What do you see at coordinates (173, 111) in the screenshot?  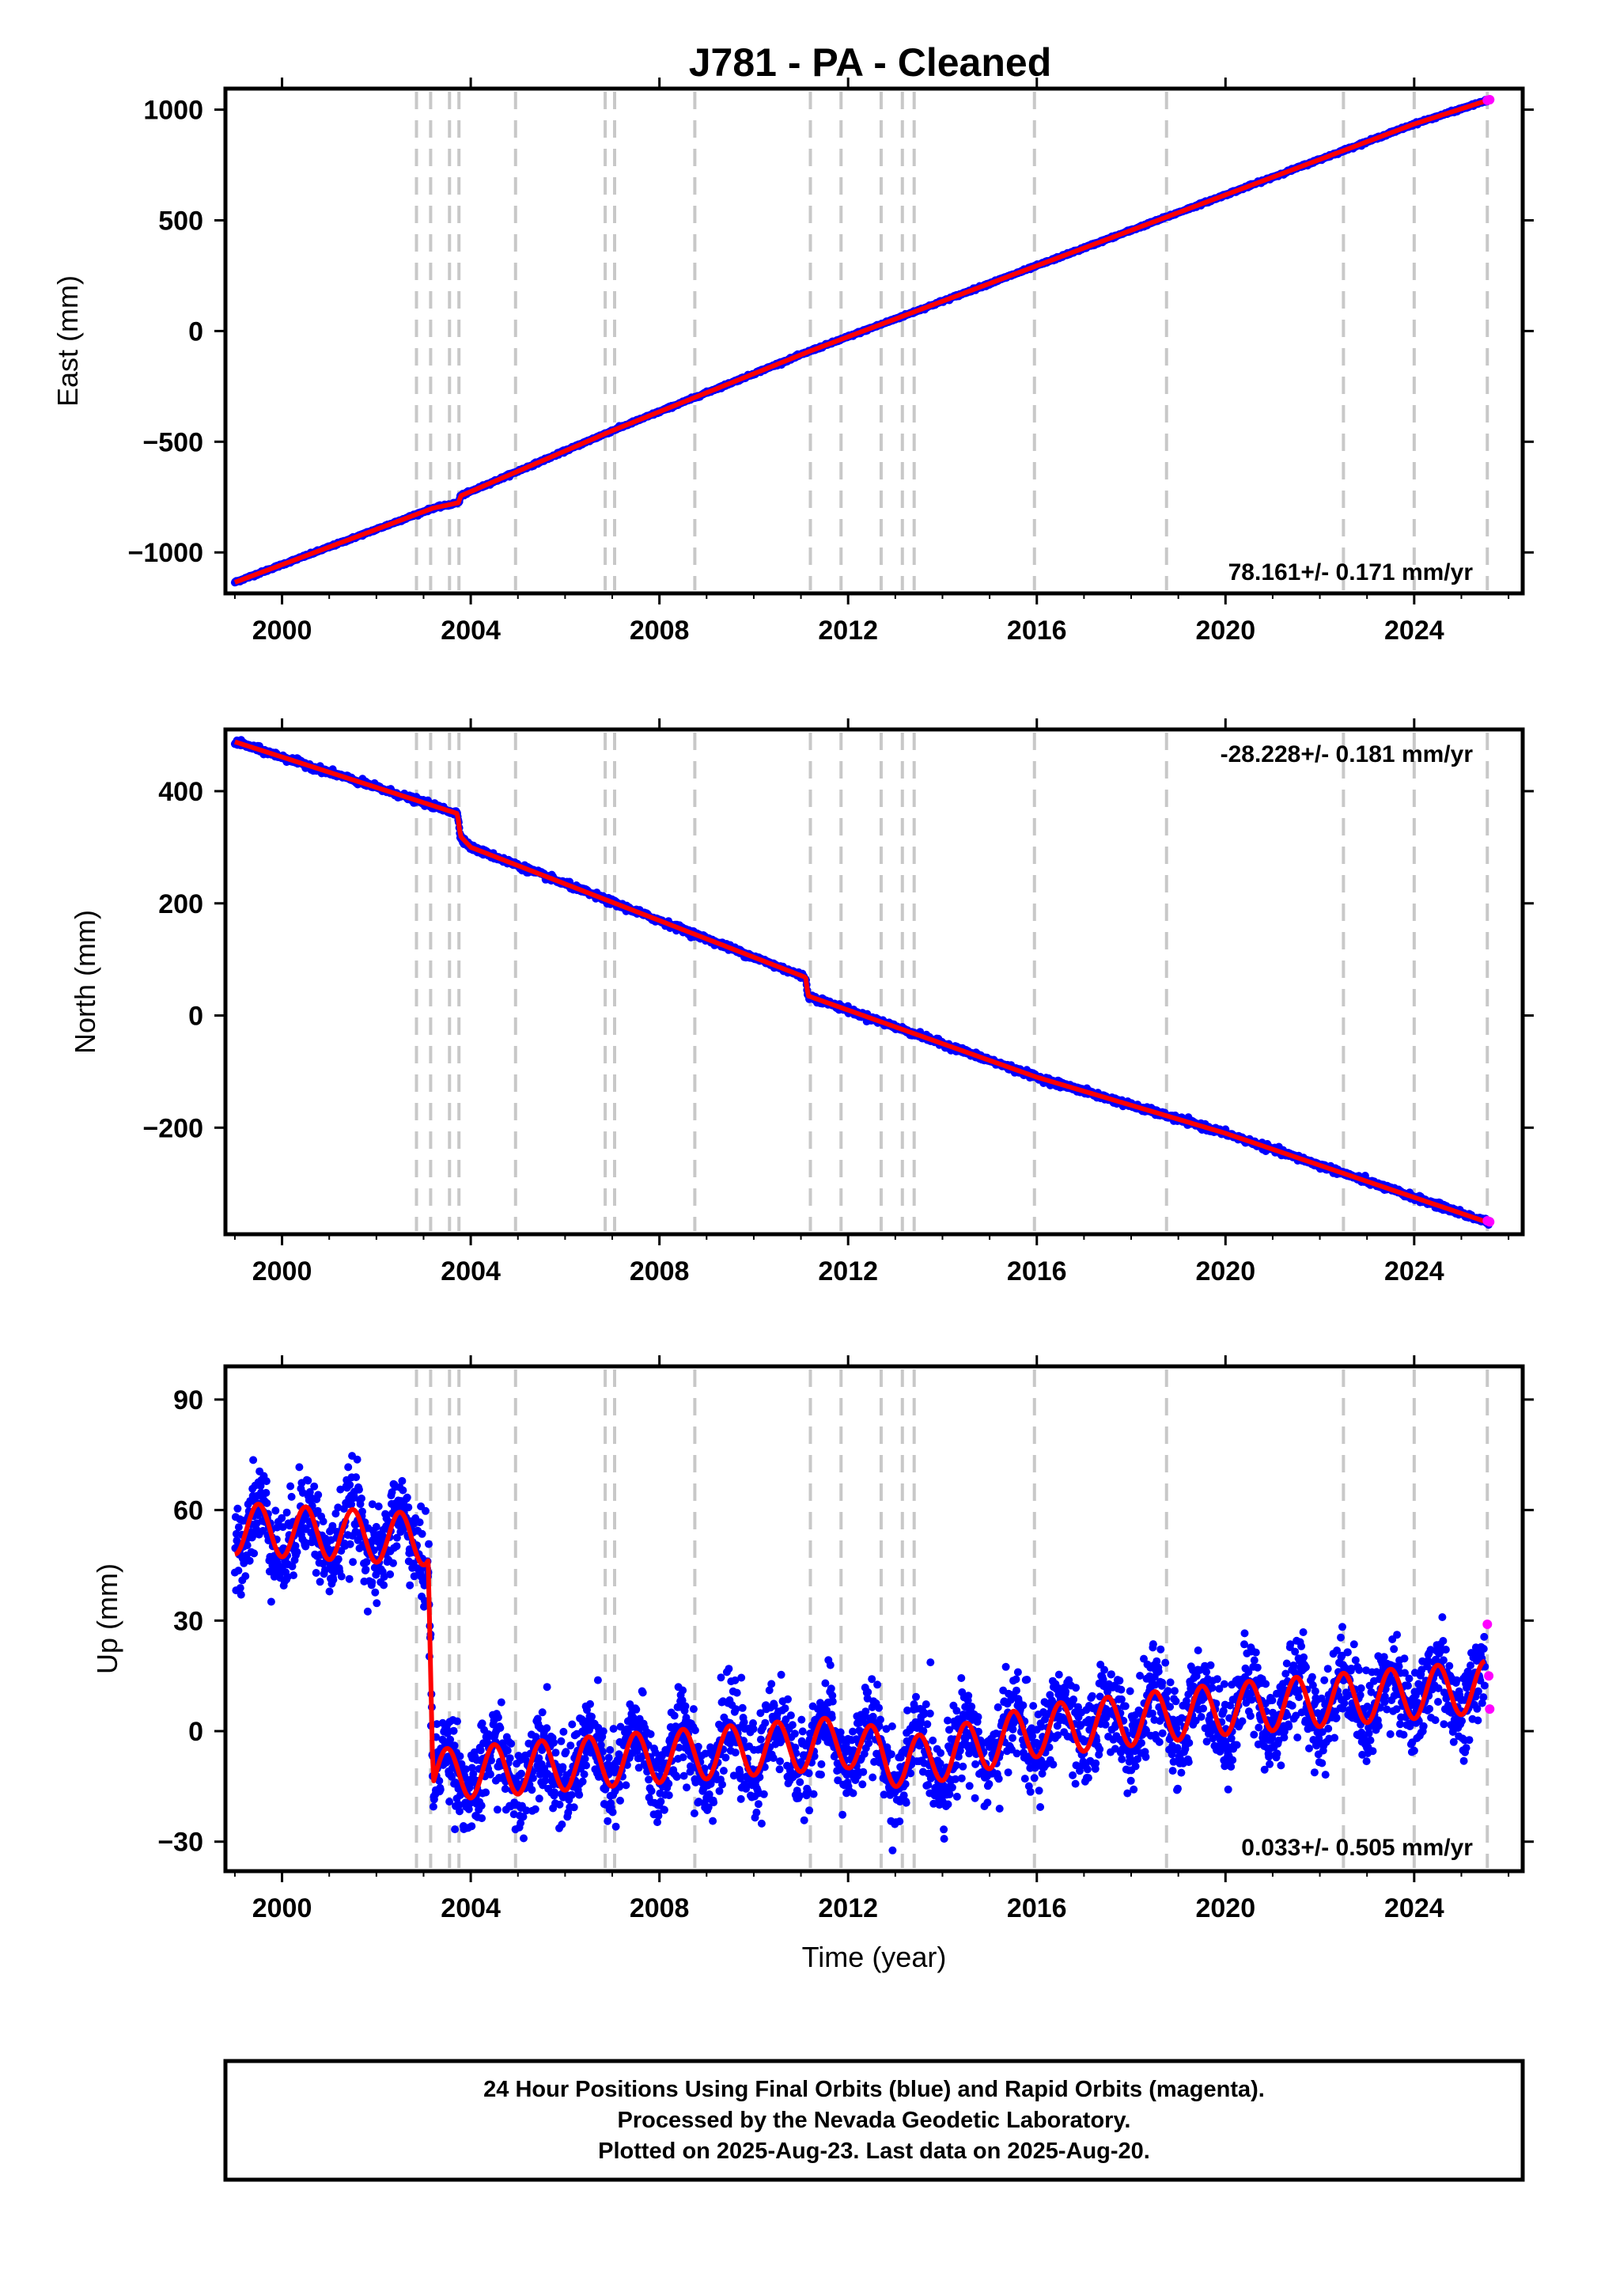 I see `y-tick-label: 1000` at bounding box center [173, 111].